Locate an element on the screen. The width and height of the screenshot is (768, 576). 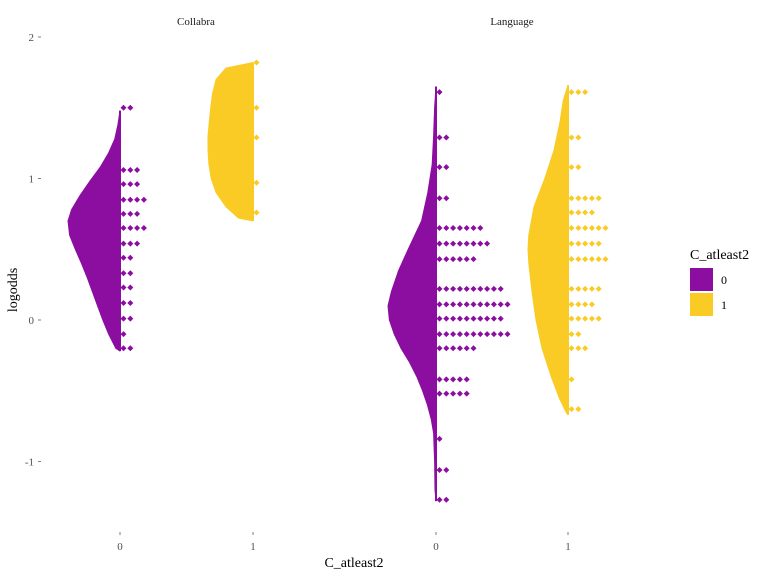
facet-title-collabra: Collabra is located at coordinates (196, 22).